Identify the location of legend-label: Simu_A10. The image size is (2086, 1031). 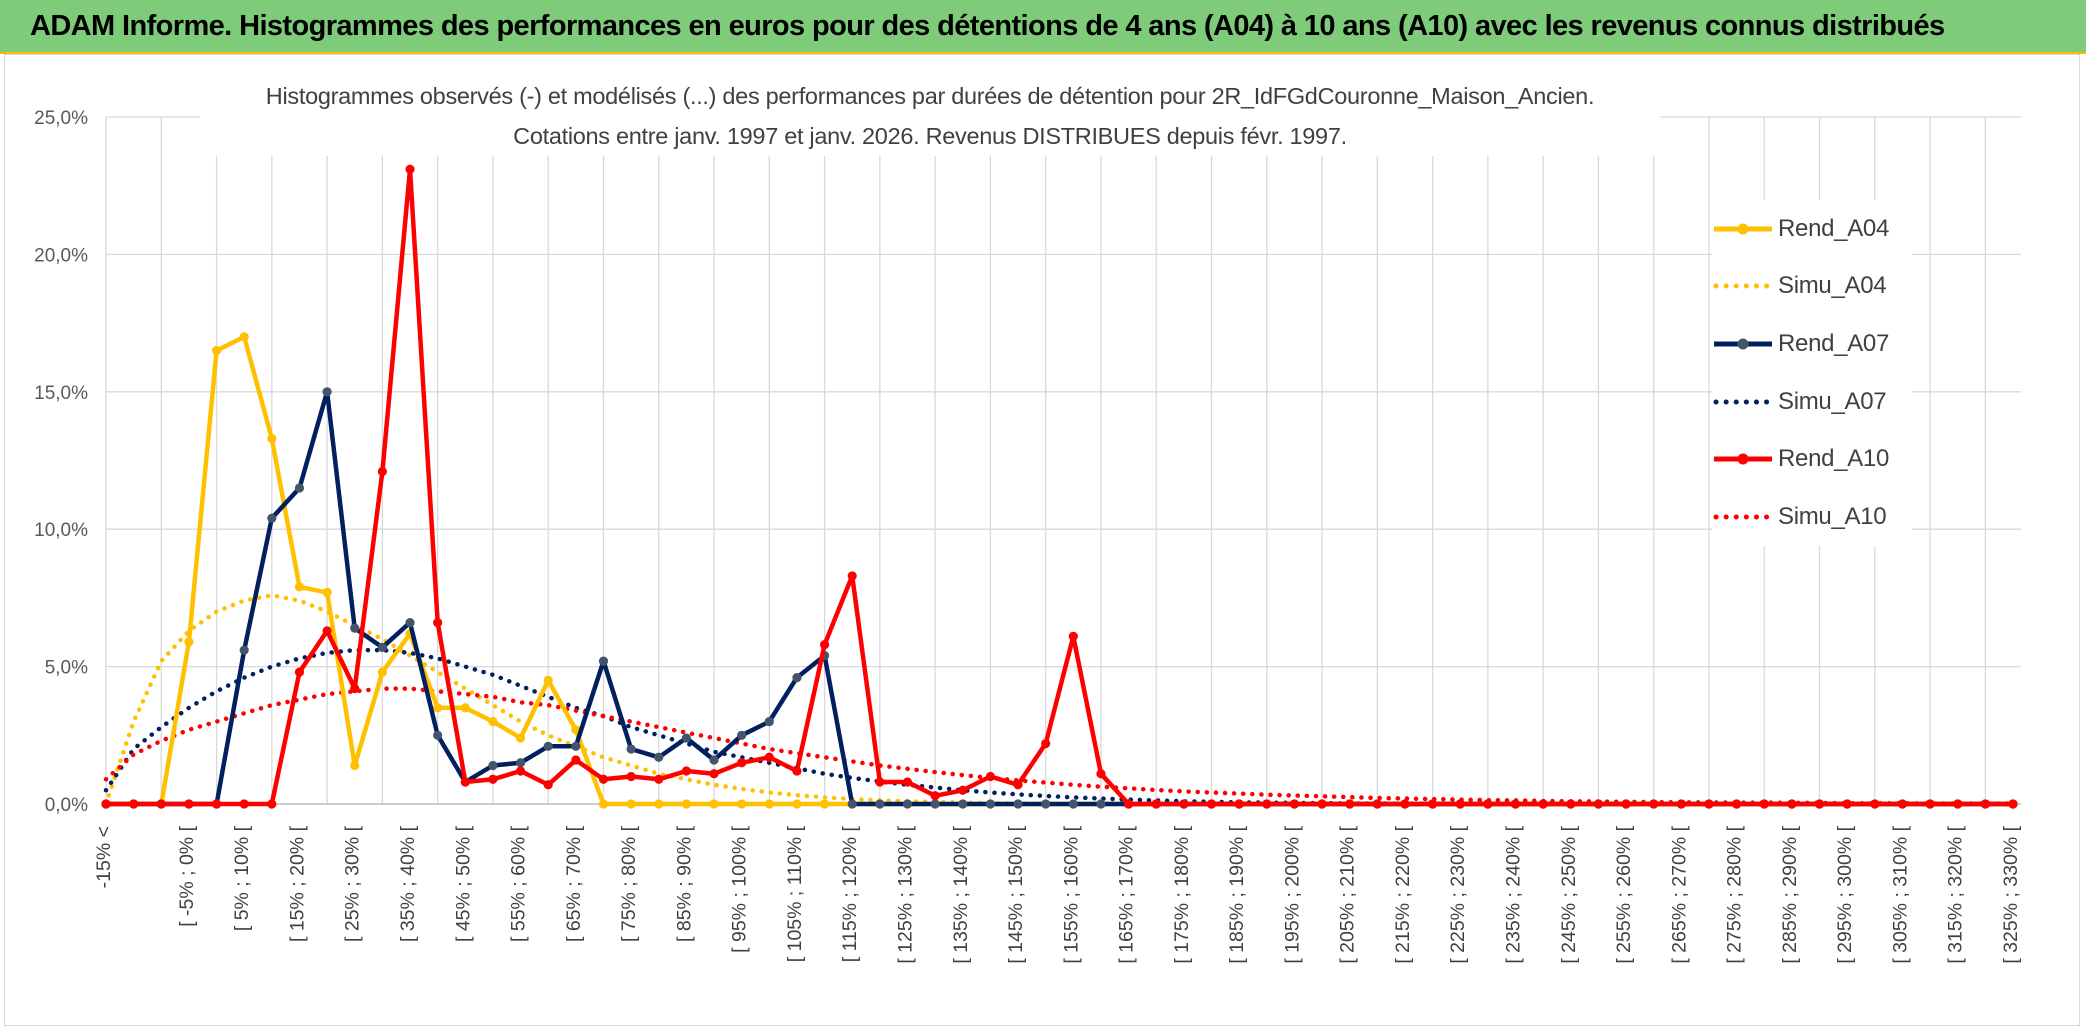
(1832, 516).